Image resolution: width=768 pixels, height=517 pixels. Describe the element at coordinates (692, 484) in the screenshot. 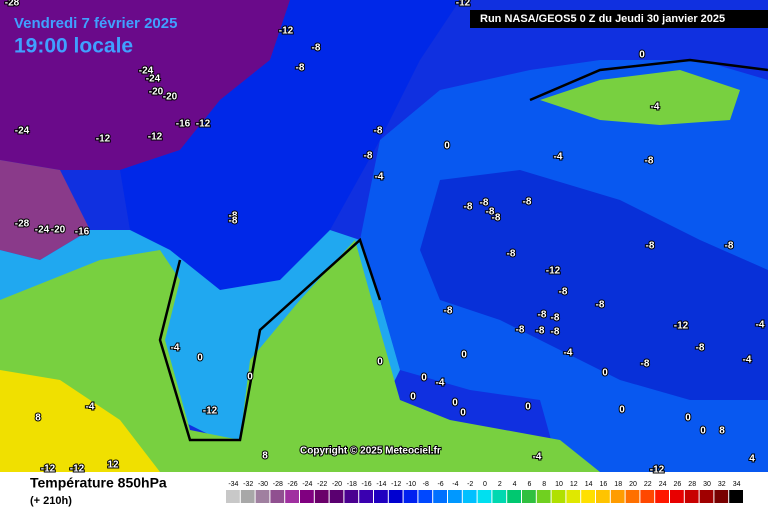

I see `scale-label: 28` at that location.